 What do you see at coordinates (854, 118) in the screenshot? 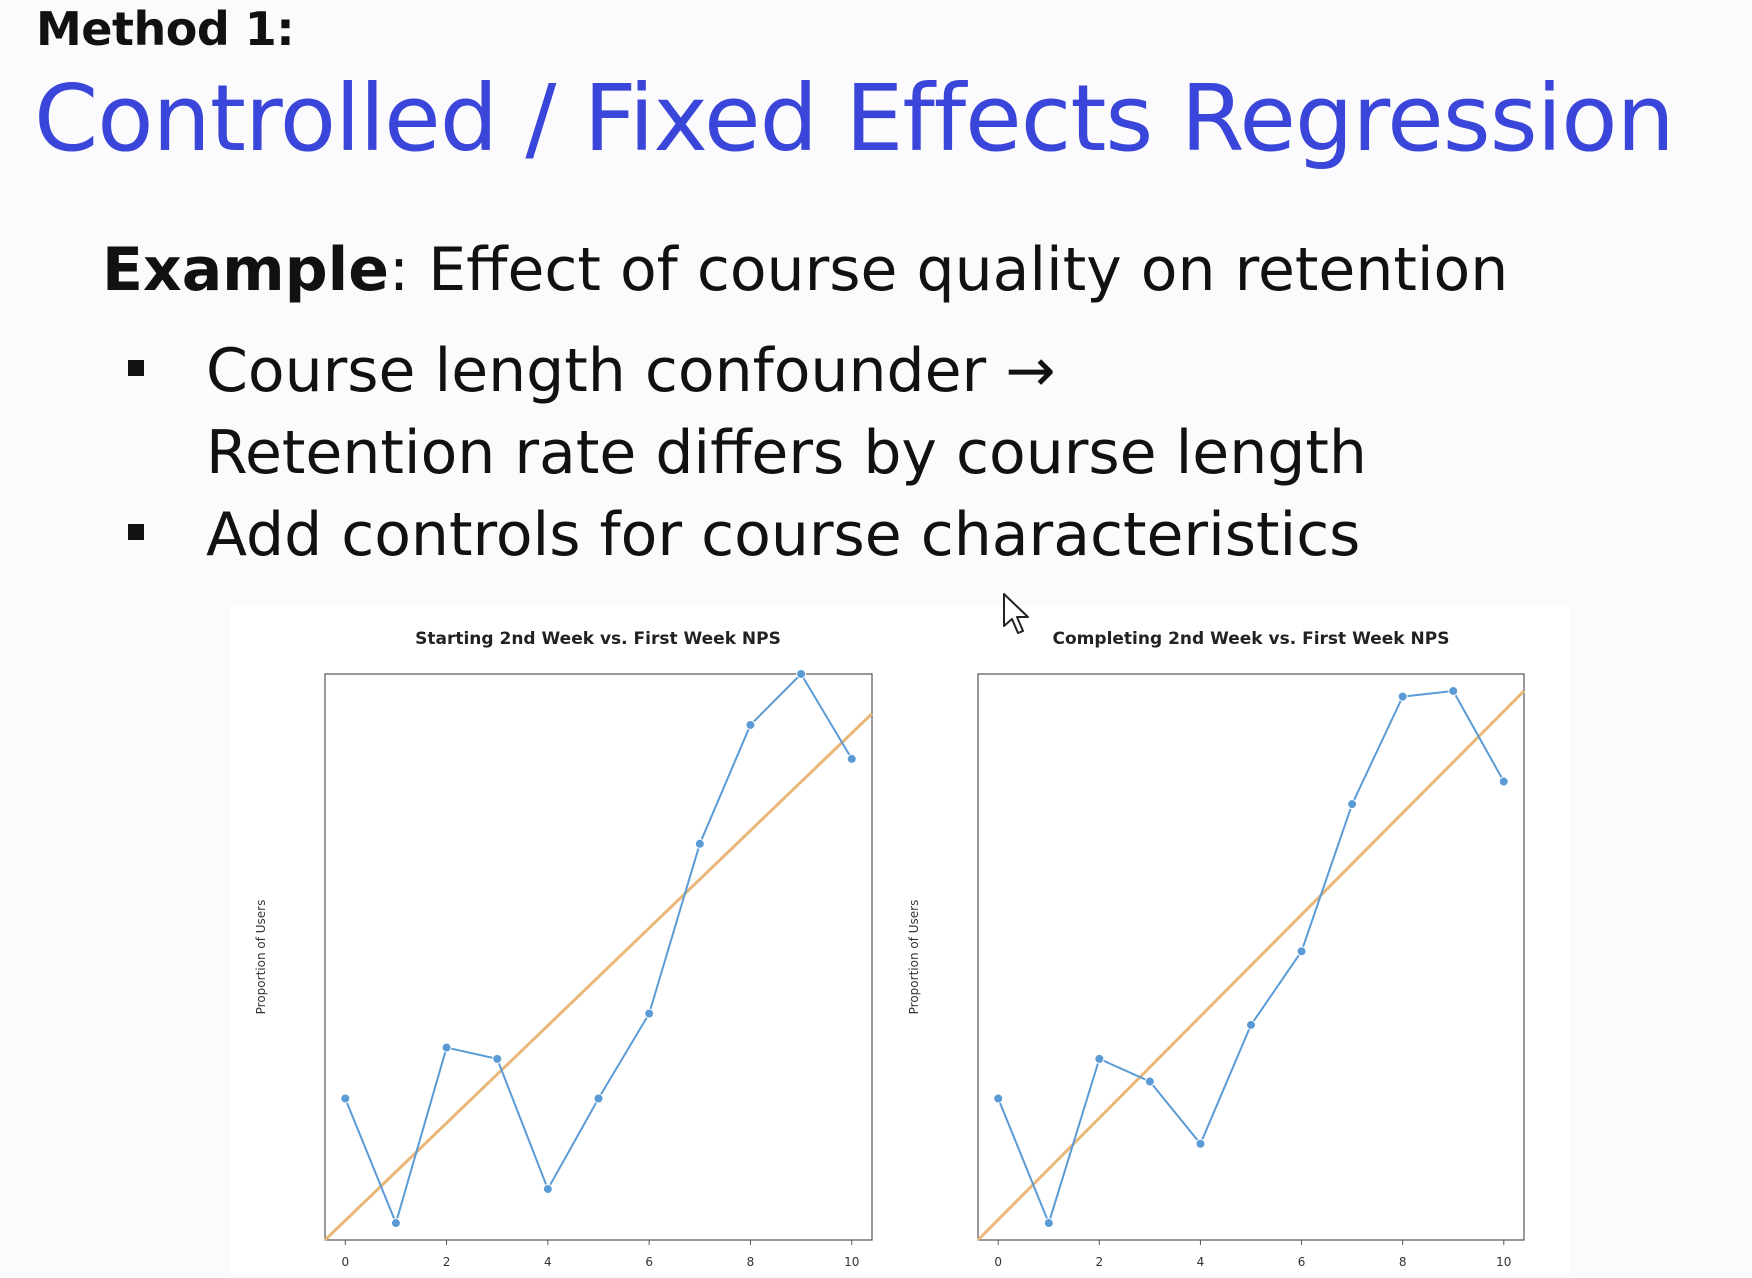
I see `slide-title: Controlled / Fixed Effects Regression` at bounding box center [854, 118].